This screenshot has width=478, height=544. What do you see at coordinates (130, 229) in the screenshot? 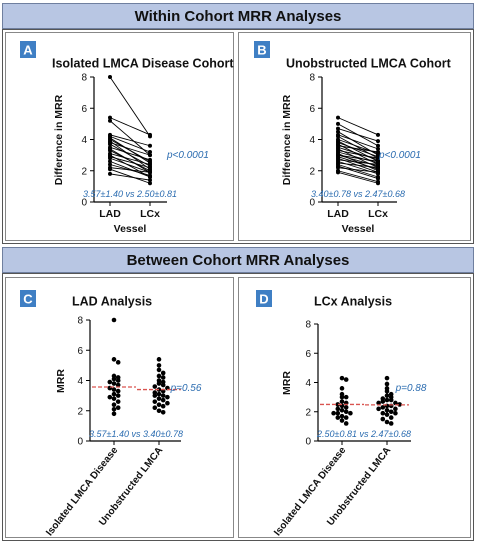
I see `x-axis-label: Vessel` at bounding box center [130, 229].